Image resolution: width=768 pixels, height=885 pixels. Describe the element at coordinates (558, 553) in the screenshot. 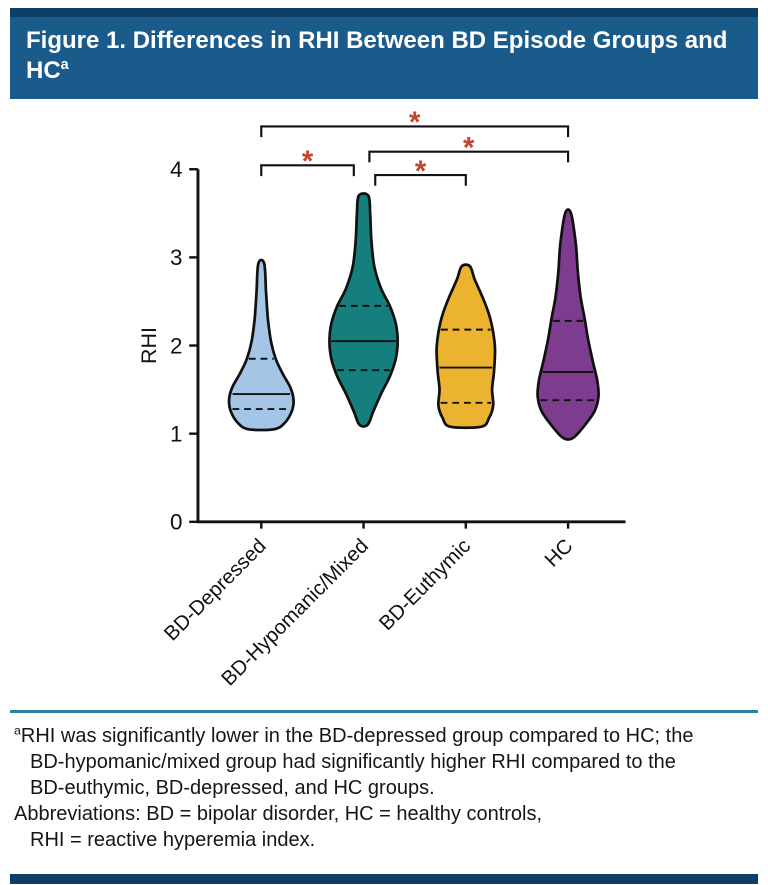

I see `x-axis-label-hc: HC` at that location.